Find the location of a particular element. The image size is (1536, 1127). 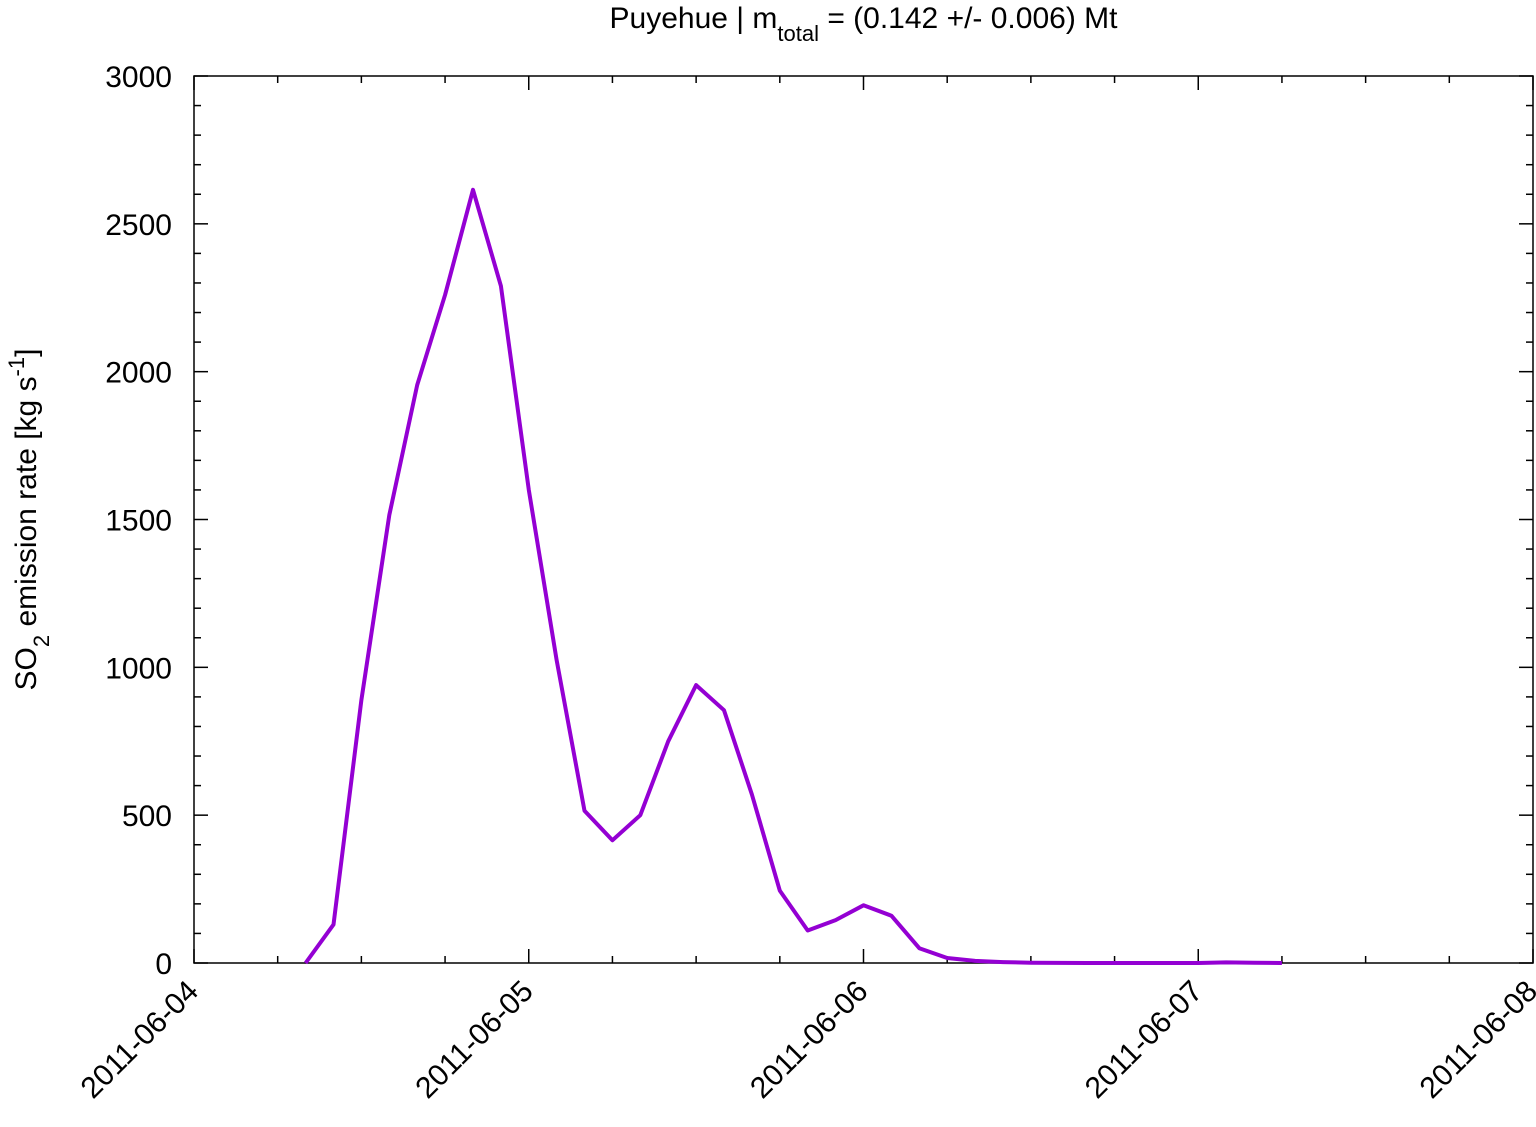

chart-title-part: Puyehue | m is located at coordinates (694, 18).